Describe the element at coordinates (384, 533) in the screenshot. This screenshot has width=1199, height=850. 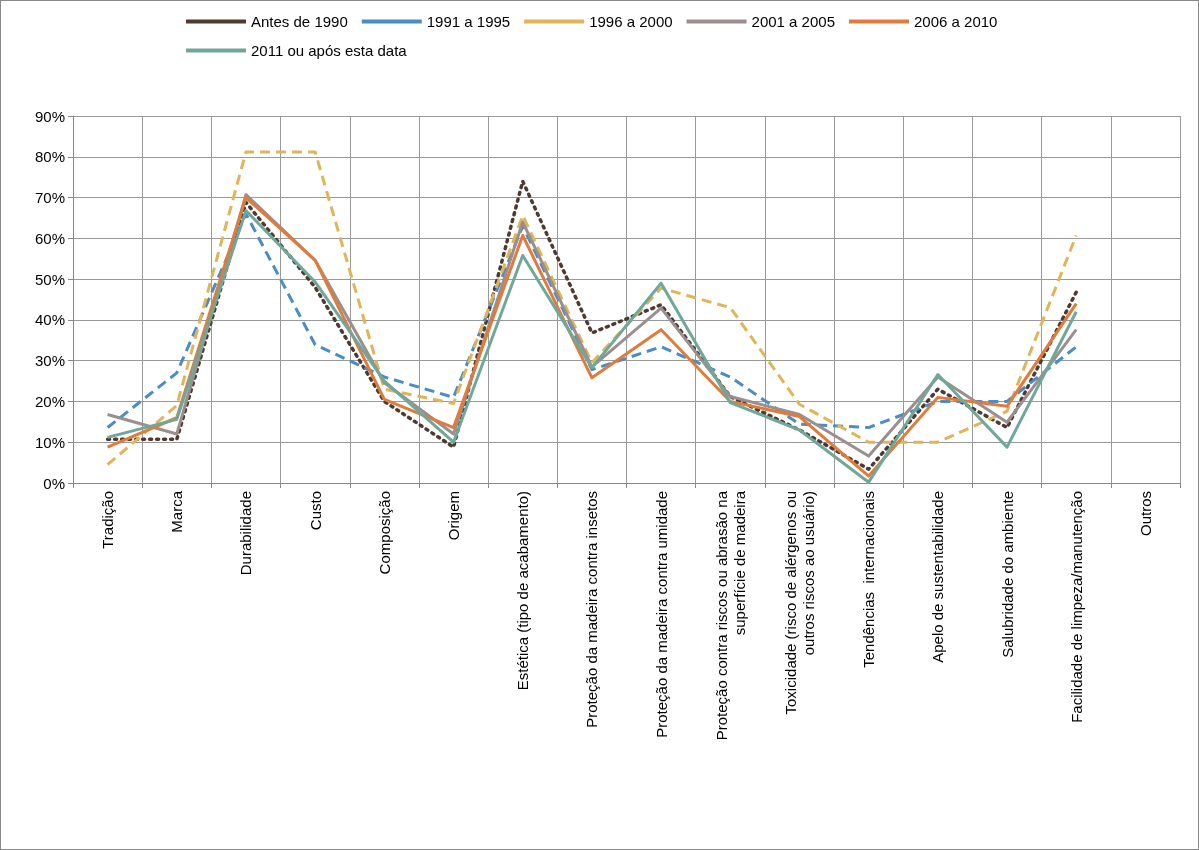
I see `x-tick-label: Composição` at that location.